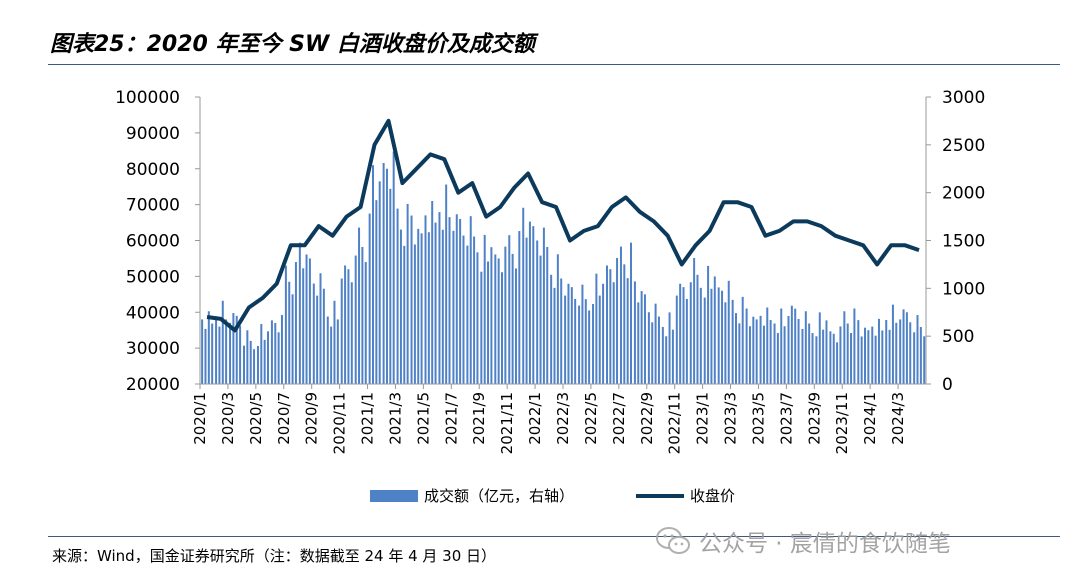 The image size is (1080, 582). What do you see at coordinates (394, 495) in the screenshot?
I see `legend-bar-swatch` at bounding box center [394, 495].